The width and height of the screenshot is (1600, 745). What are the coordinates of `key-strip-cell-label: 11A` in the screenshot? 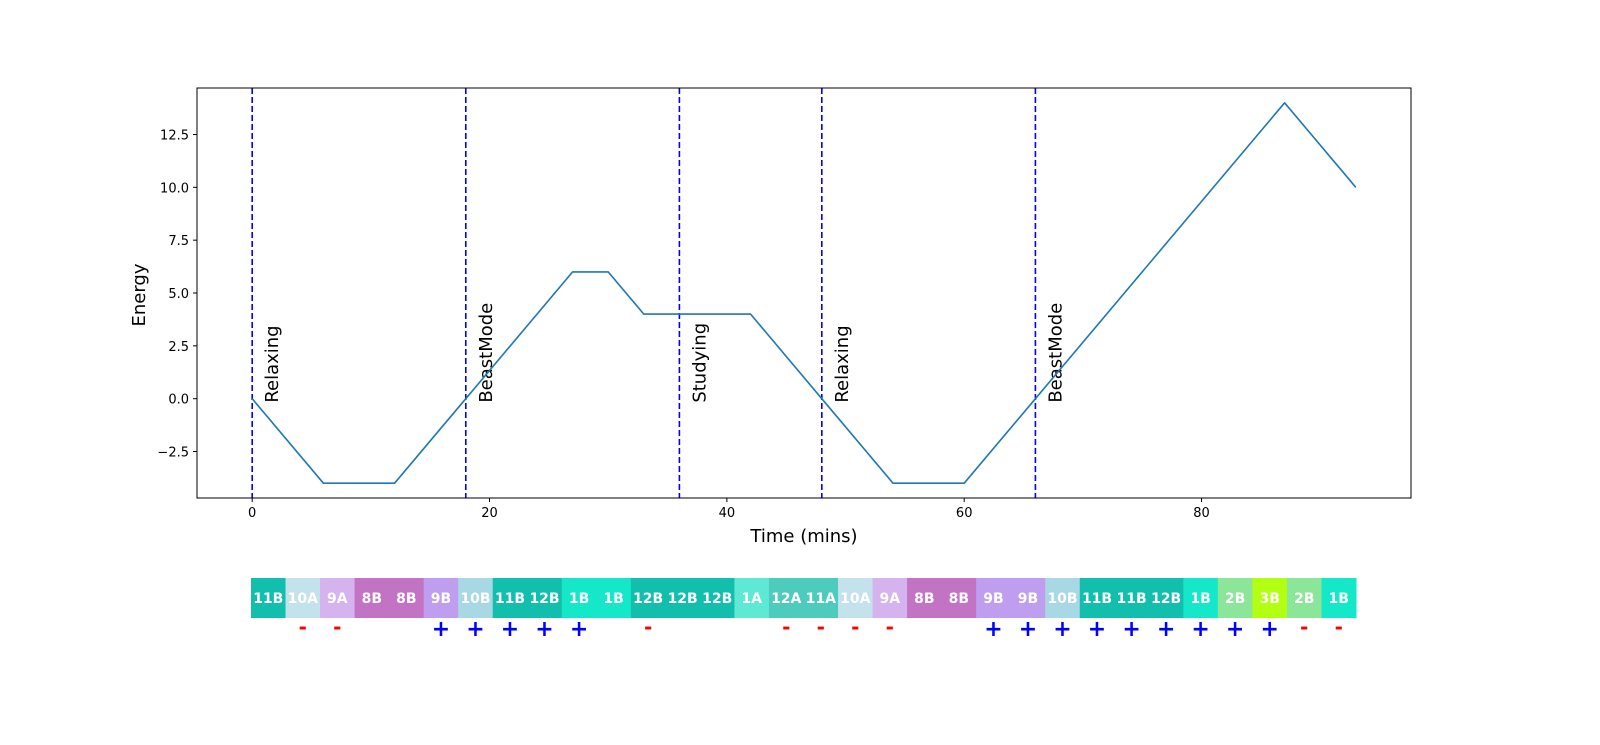 It's located at (821, 599).